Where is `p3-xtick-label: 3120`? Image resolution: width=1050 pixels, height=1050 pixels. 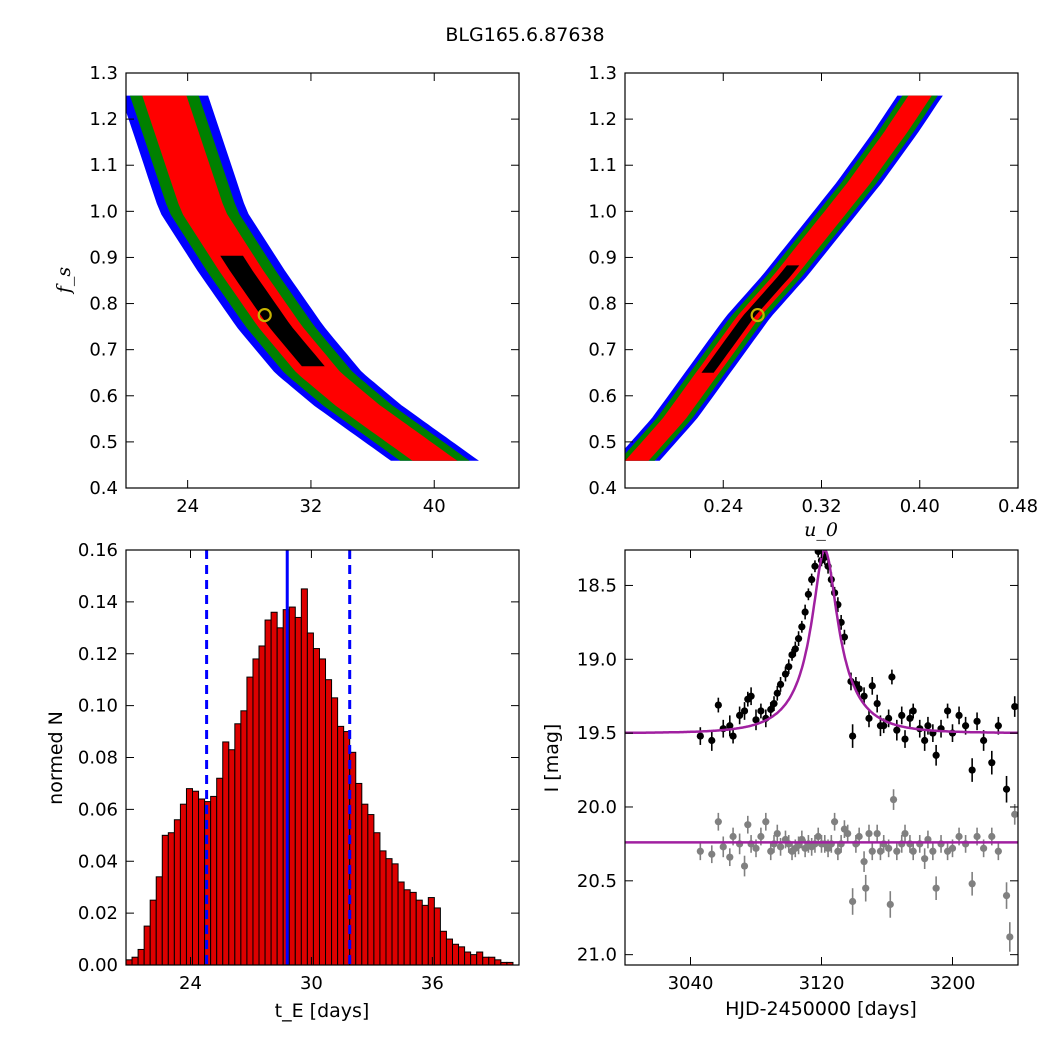 p3-xtick-label: 3120 is located at coordinates (822, 983).